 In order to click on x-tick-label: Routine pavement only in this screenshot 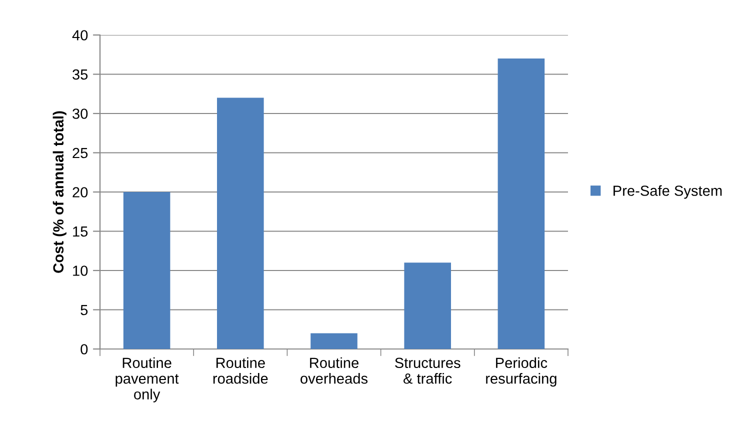, I will do `click(147, 379)`.